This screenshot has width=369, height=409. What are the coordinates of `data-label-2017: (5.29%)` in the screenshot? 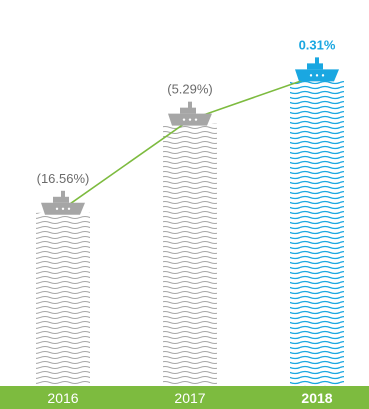 It's located at (190, 89).